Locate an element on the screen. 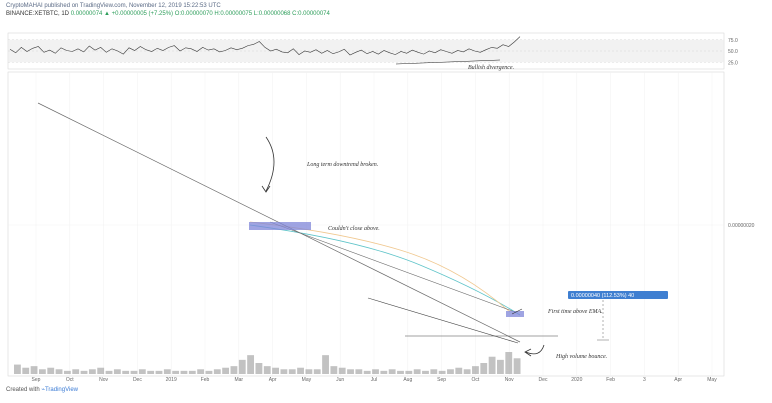 This screenshot has height=403, width=772. downtrend-arrow is located at coordinates (270, 164).